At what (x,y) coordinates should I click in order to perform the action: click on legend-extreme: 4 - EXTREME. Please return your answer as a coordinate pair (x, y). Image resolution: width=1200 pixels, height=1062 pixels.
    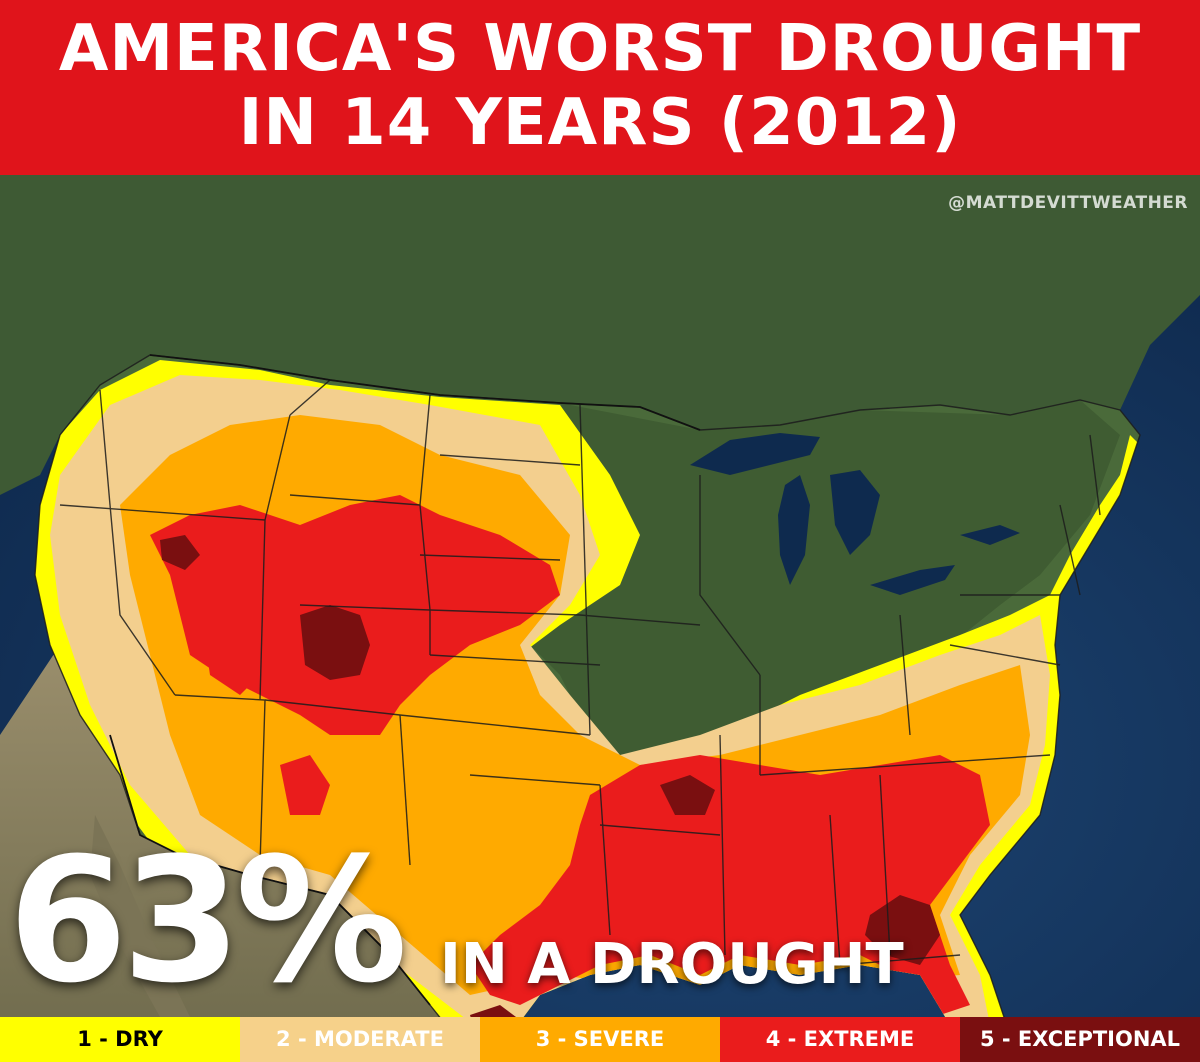
    Looking at the image, I should click on (840, 1039).